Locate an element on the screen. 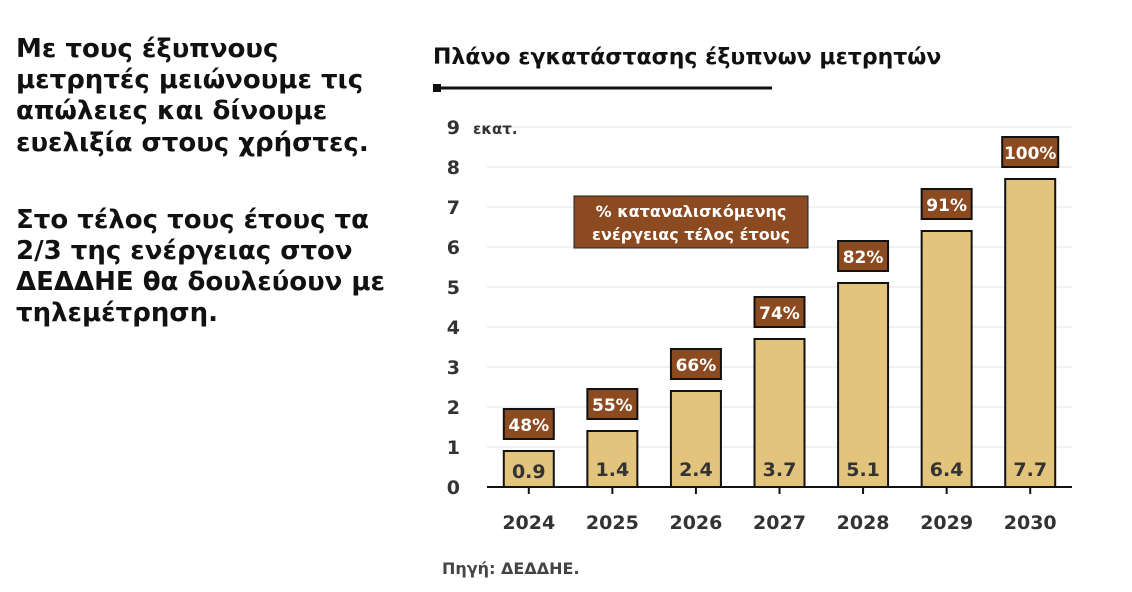 This screenshot has width=1132, height=592. bar-value-label: 6.4 is located at coordinates (947, 470).